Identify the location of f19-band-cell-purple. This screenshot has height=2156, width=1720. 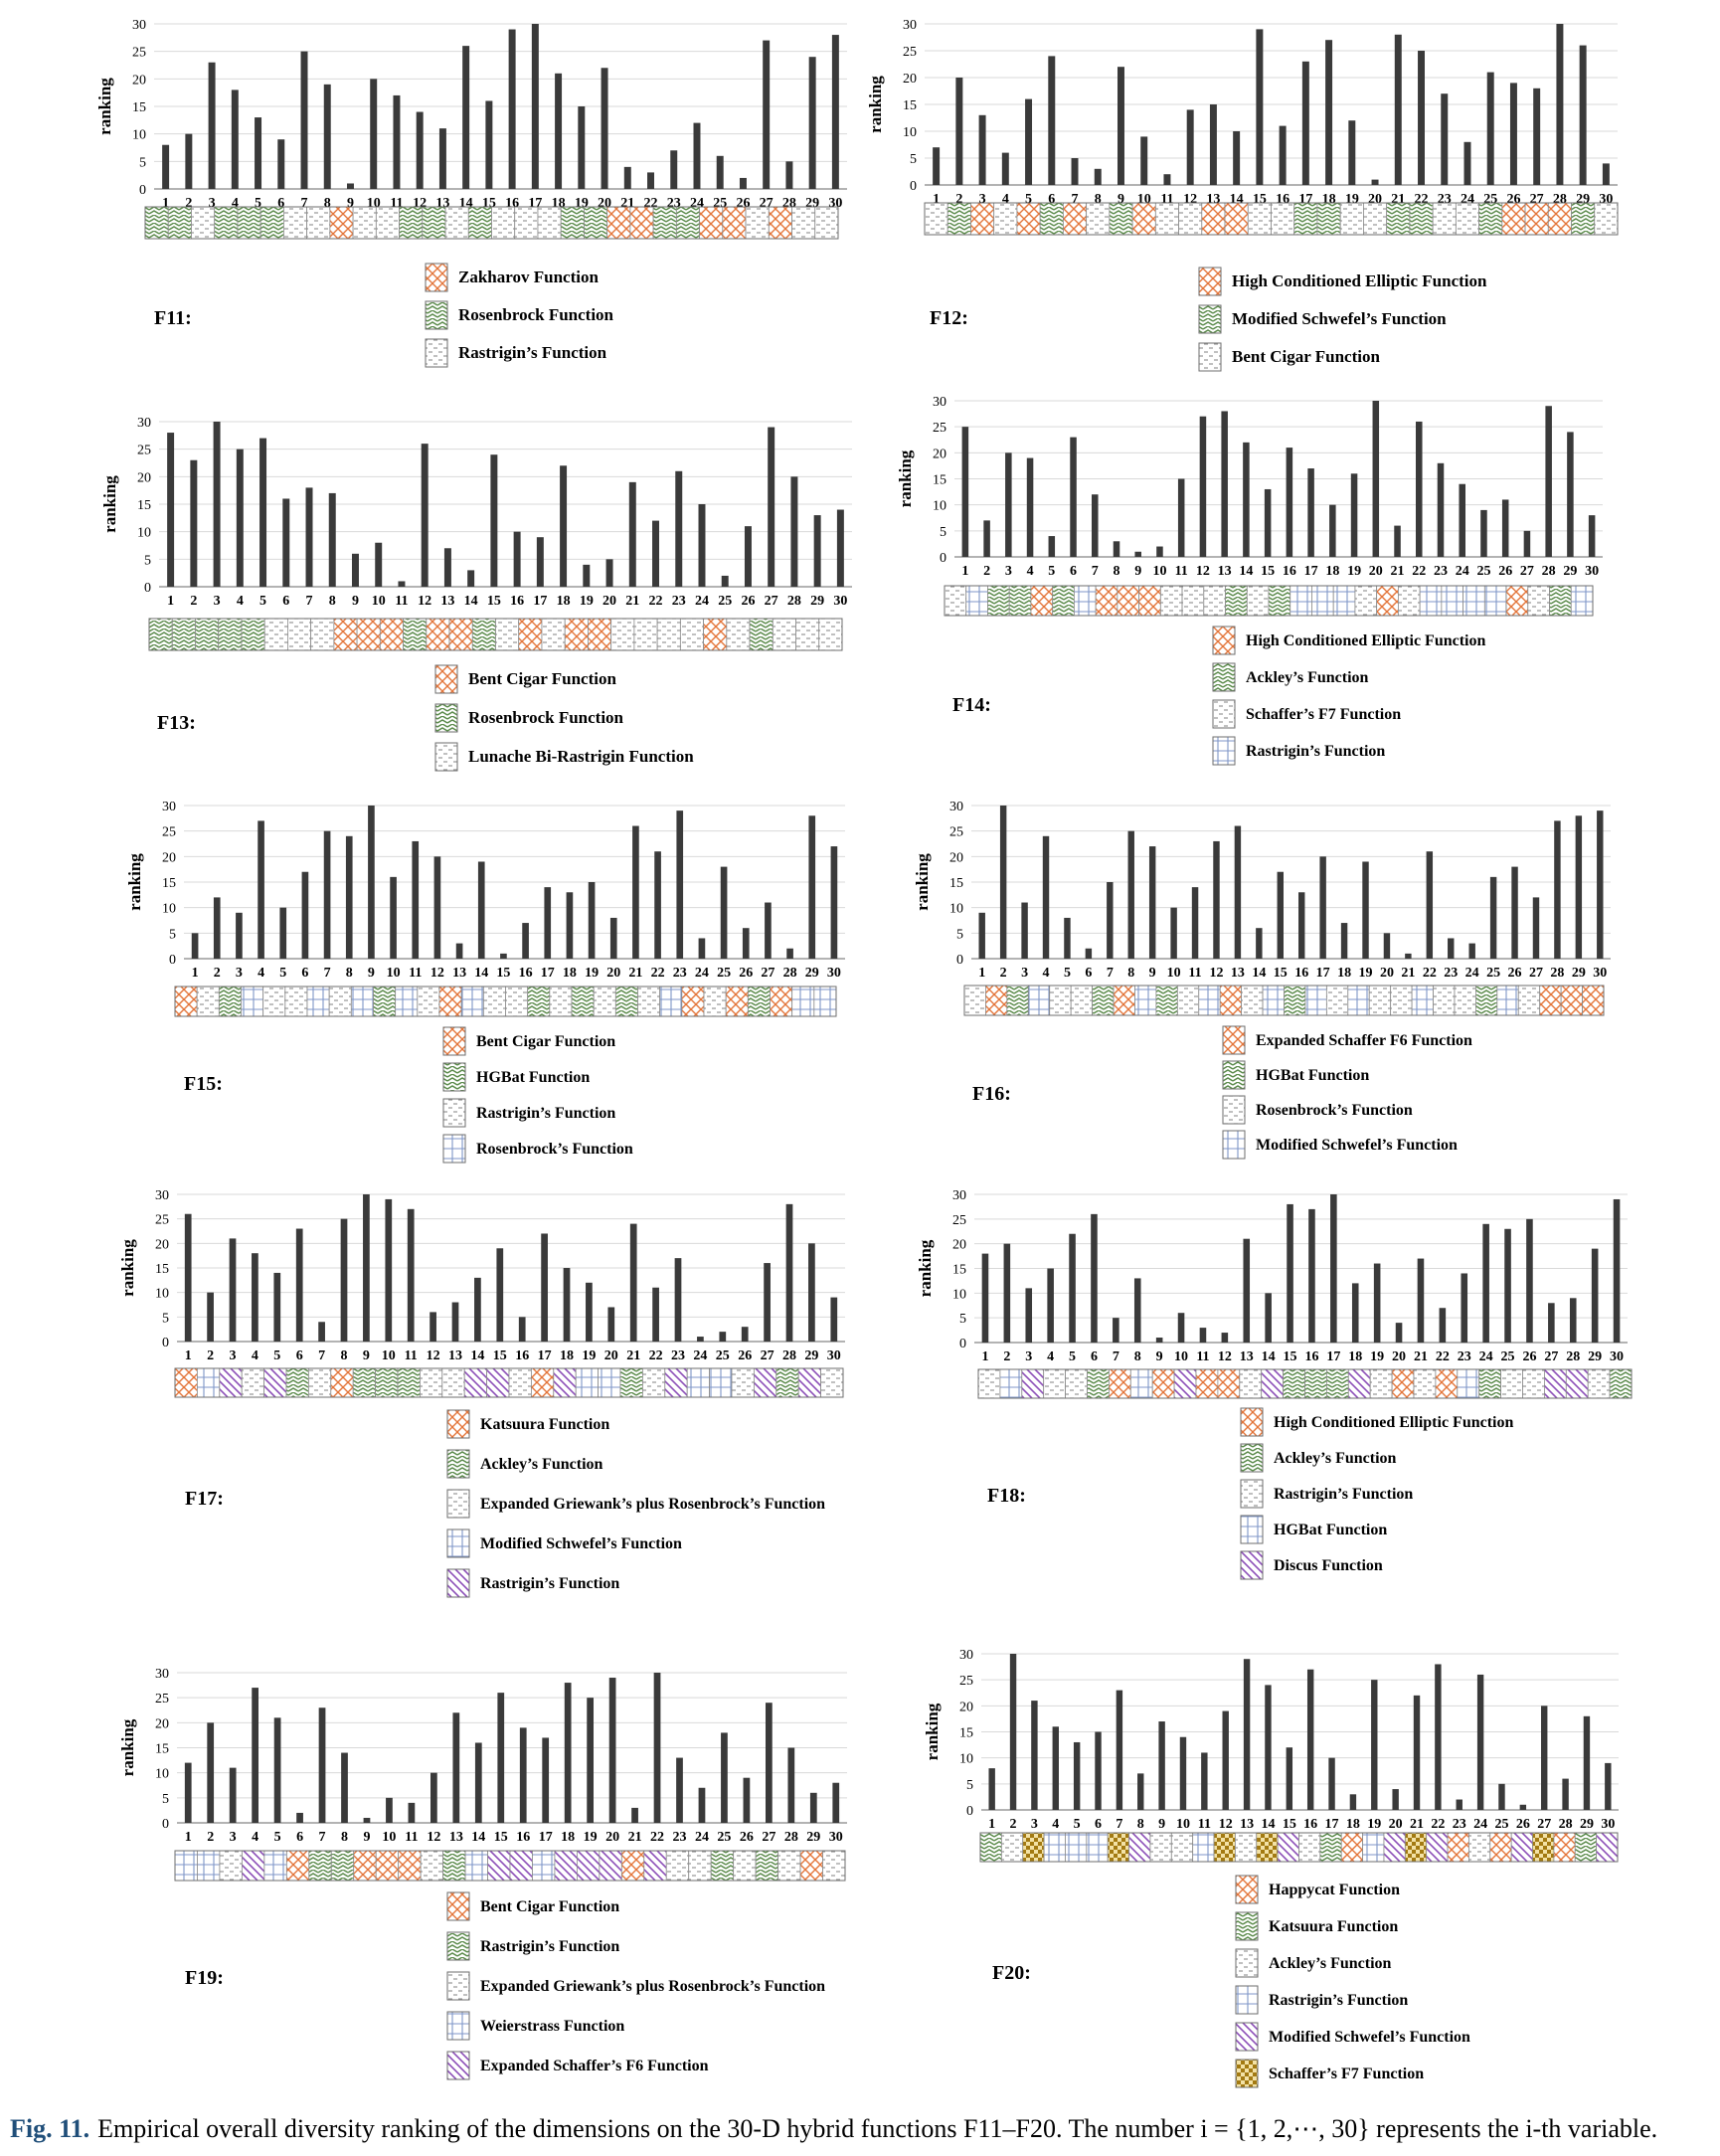
(253, 1866).